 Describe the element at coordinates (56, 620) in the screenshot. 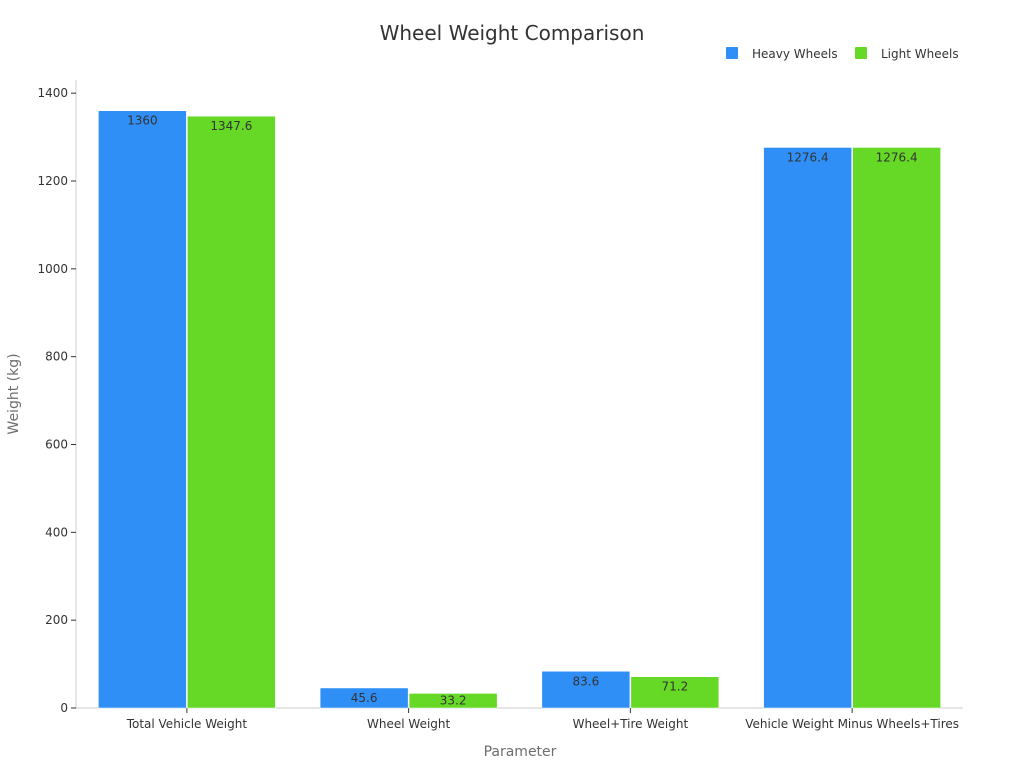

I see `y-tick-label: 200` at that location.